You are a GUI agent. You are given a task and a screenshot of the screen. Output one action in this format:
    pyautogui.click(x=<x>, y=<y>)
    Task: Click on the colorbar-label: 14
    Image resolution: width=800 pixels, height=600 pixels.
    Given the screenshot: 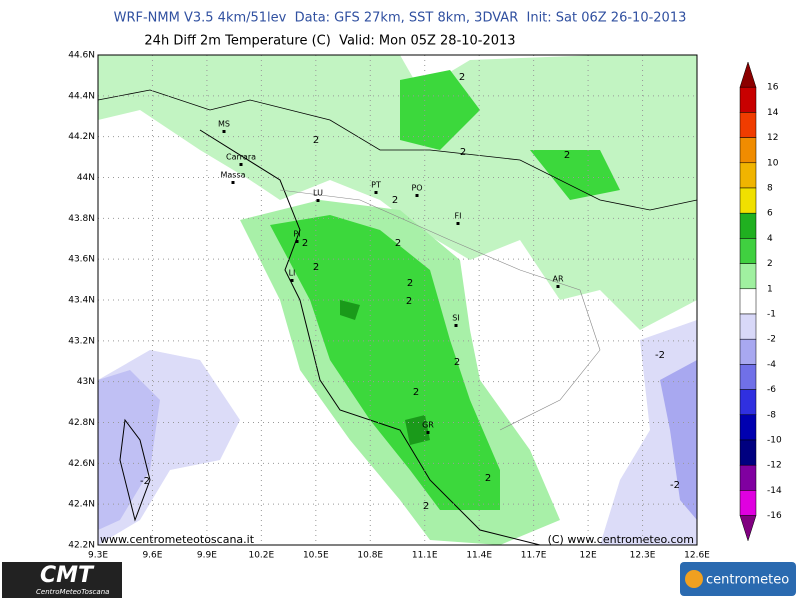 What is the action you would take?
    pyautogui.click(x=773, y=113)
    